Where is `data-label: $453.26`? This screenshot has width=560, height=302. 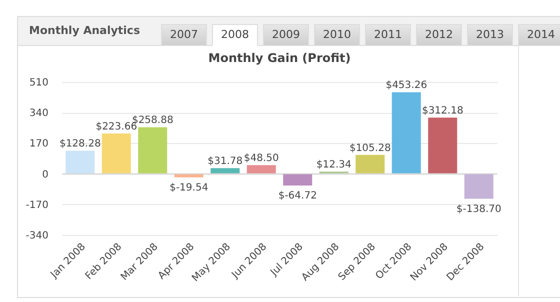
data-label: $453.26 is located at coordinates (407, 86).